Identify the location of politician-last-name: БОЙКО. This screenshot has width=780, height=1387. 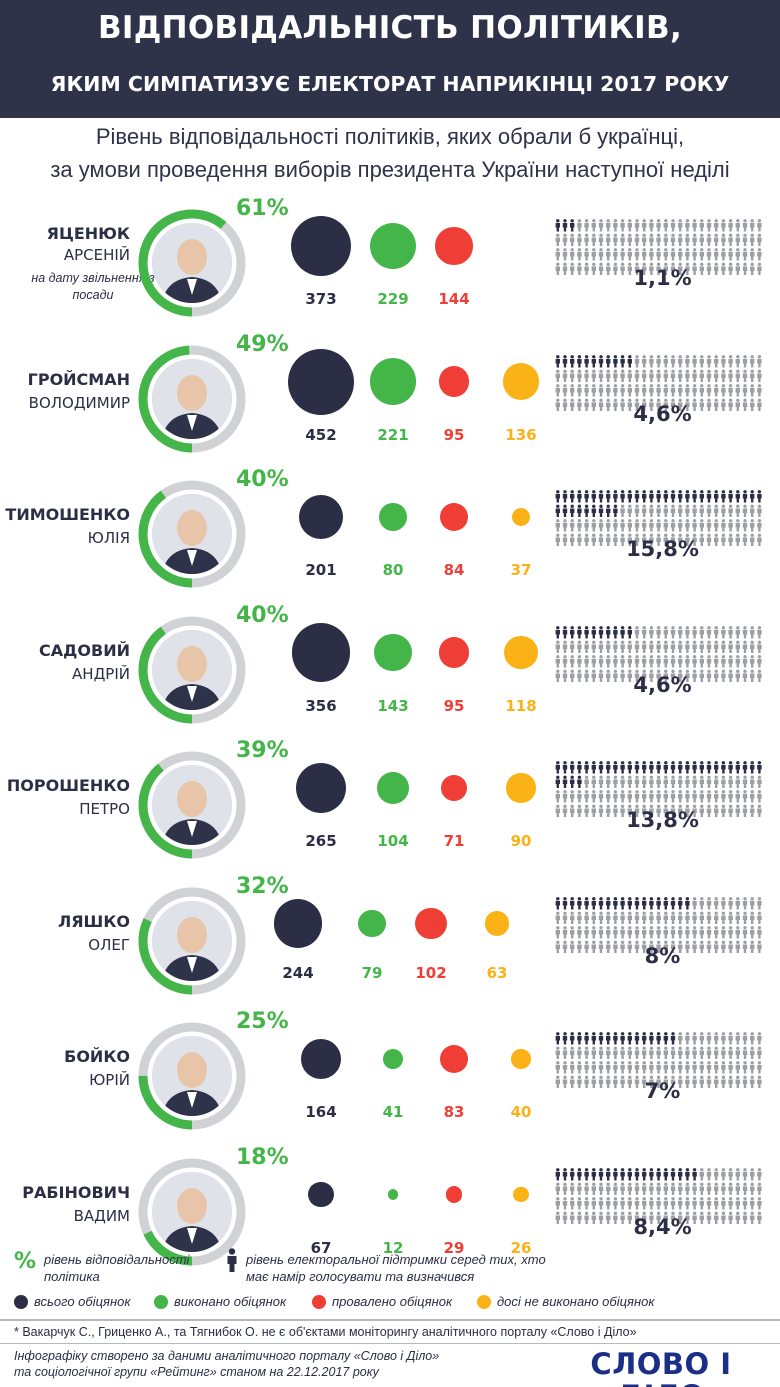
(97, 1056).